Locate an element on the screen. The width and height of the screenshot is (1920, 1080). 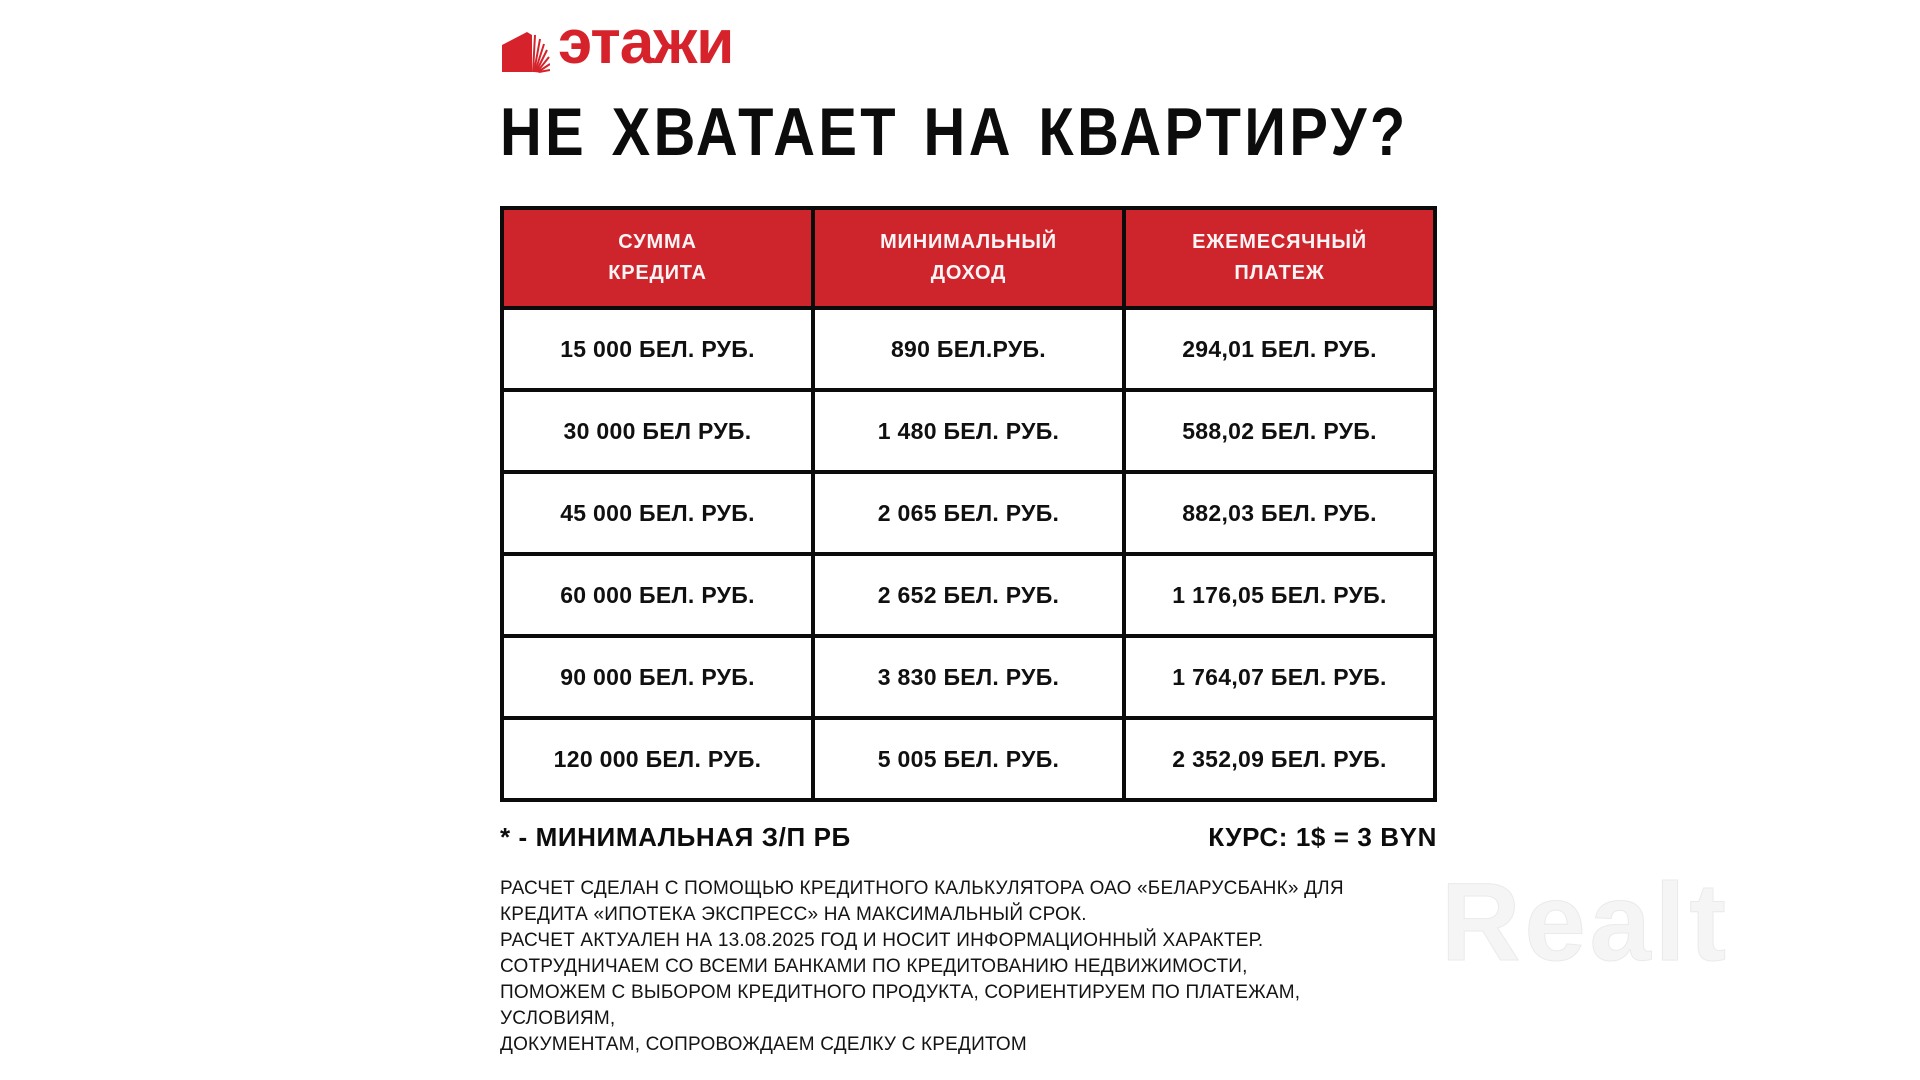
footnote-min-salary: * - МИНИМАЛЬНАЯ З/П РБ is located at coordinates (675, 837).